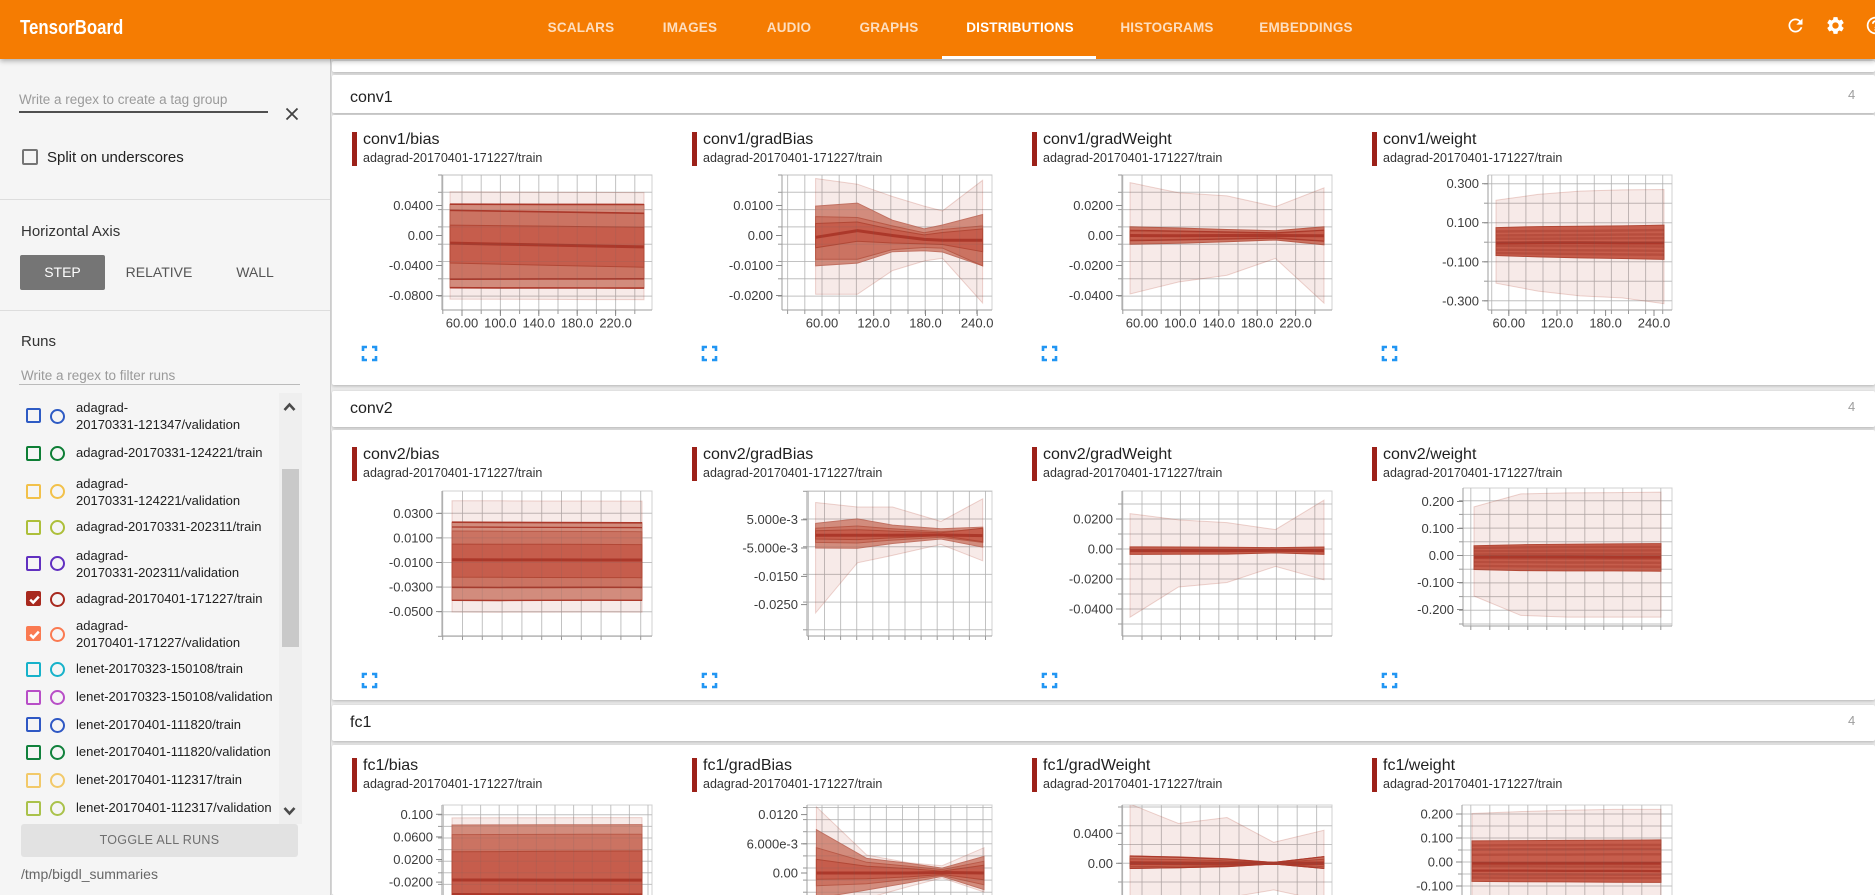 Image resolution: width=1875 pixels, height=895 pixels. What do you see at coordinates (411, 295) in the screenshot?
I see `svg-text: -0.0800` at bounding box center [411, 295].